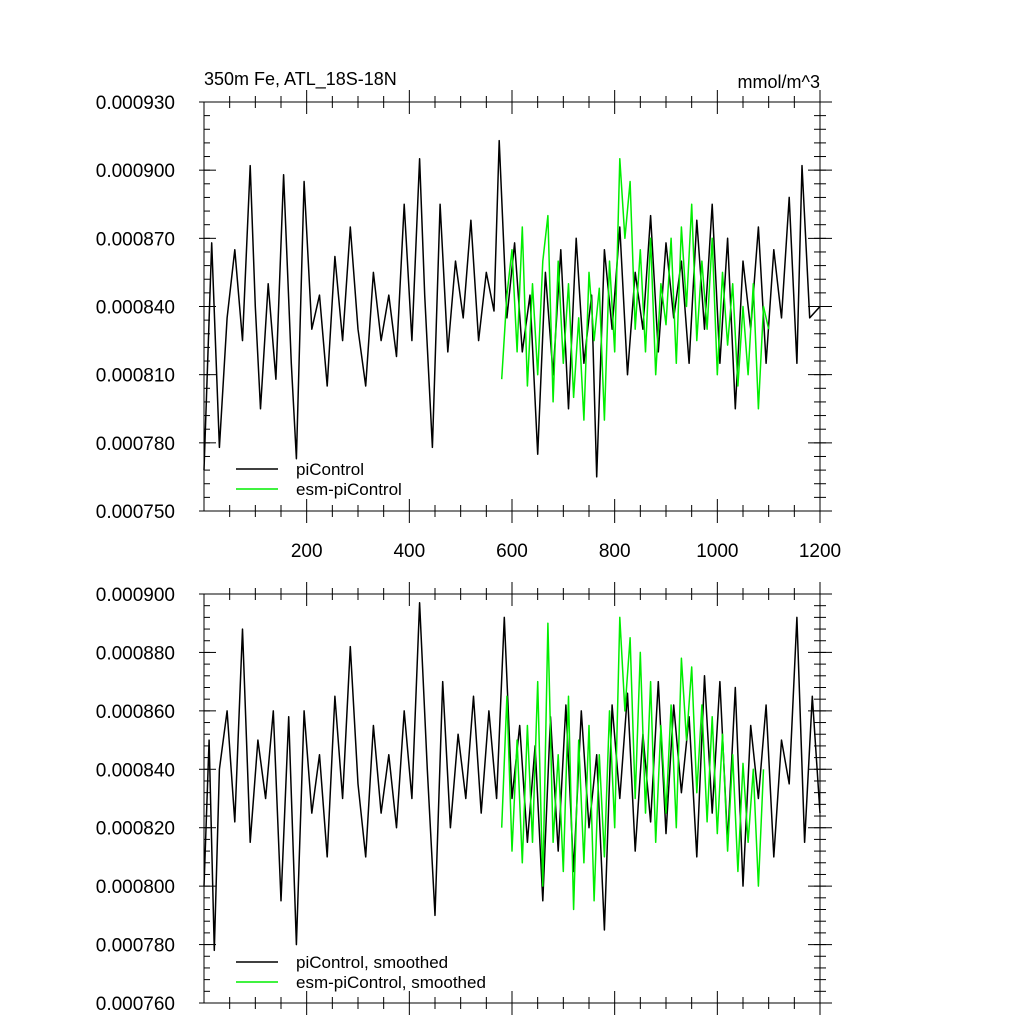 The image size is (1024, 1024). Describe the element at coordinates (135, 103) in the screenshot. I see `y-tick-label: 0.000930` at that location.